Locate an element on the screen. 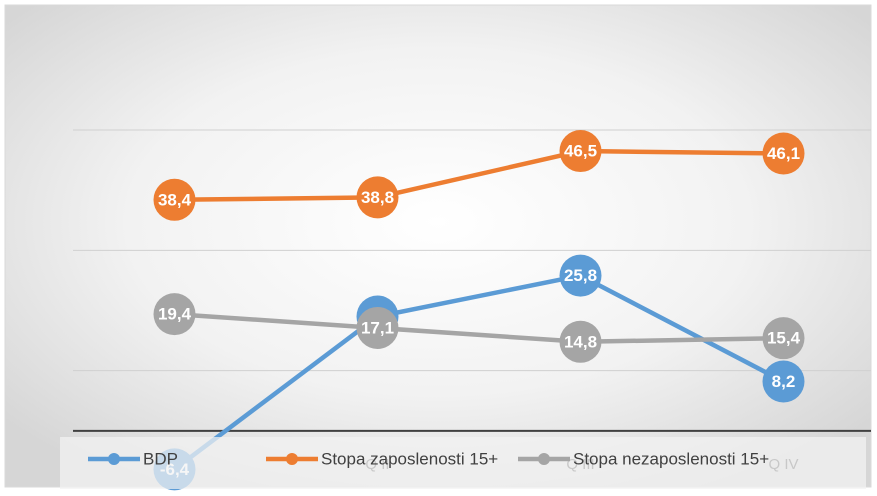  data-label: 46,1 is located at coordinates (783, 153).